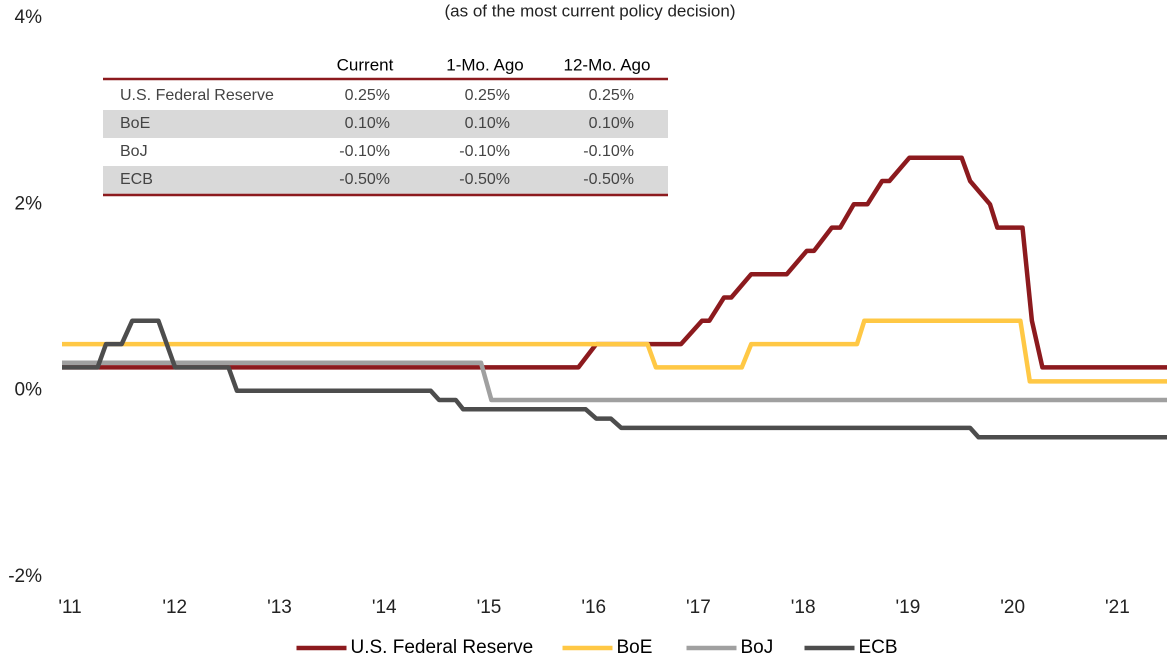 The width and height of the screenshot is (1167, 662). I want to click on x-tick-label: '19, so click(908, 607).